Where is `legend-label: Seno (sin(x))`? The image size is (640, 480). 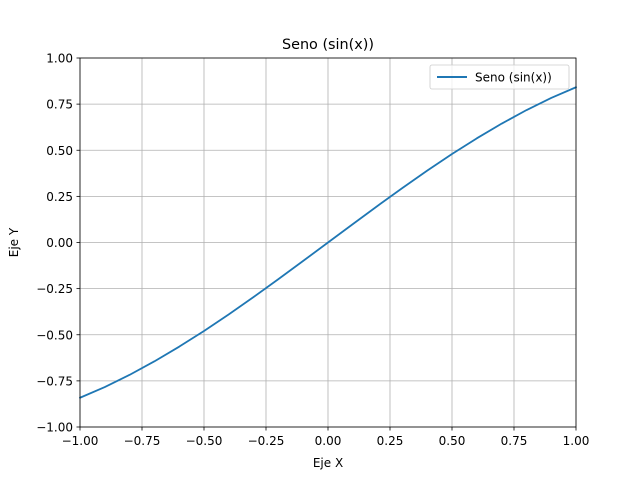 legend-label: Seno (sin(x)) is located at coordinates (513, 78).